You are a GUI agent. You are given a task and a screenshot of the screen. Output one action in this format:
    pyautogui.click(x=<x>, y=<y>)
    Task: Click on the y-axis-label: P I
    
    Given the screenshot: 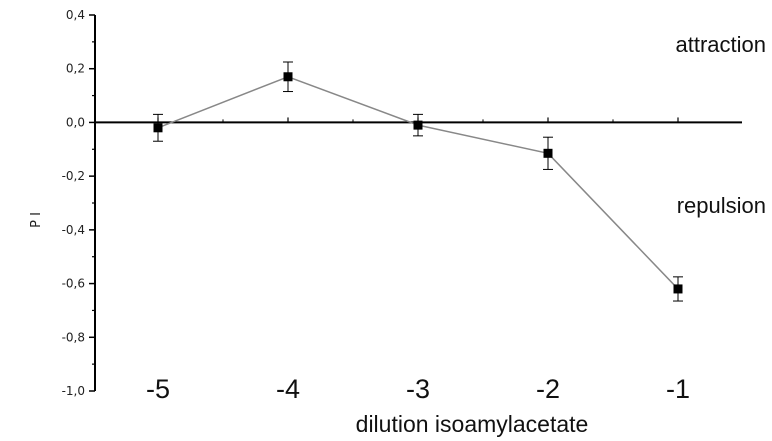 What is the action you would take?
    pyautogui.click(x=36, y=220)
    